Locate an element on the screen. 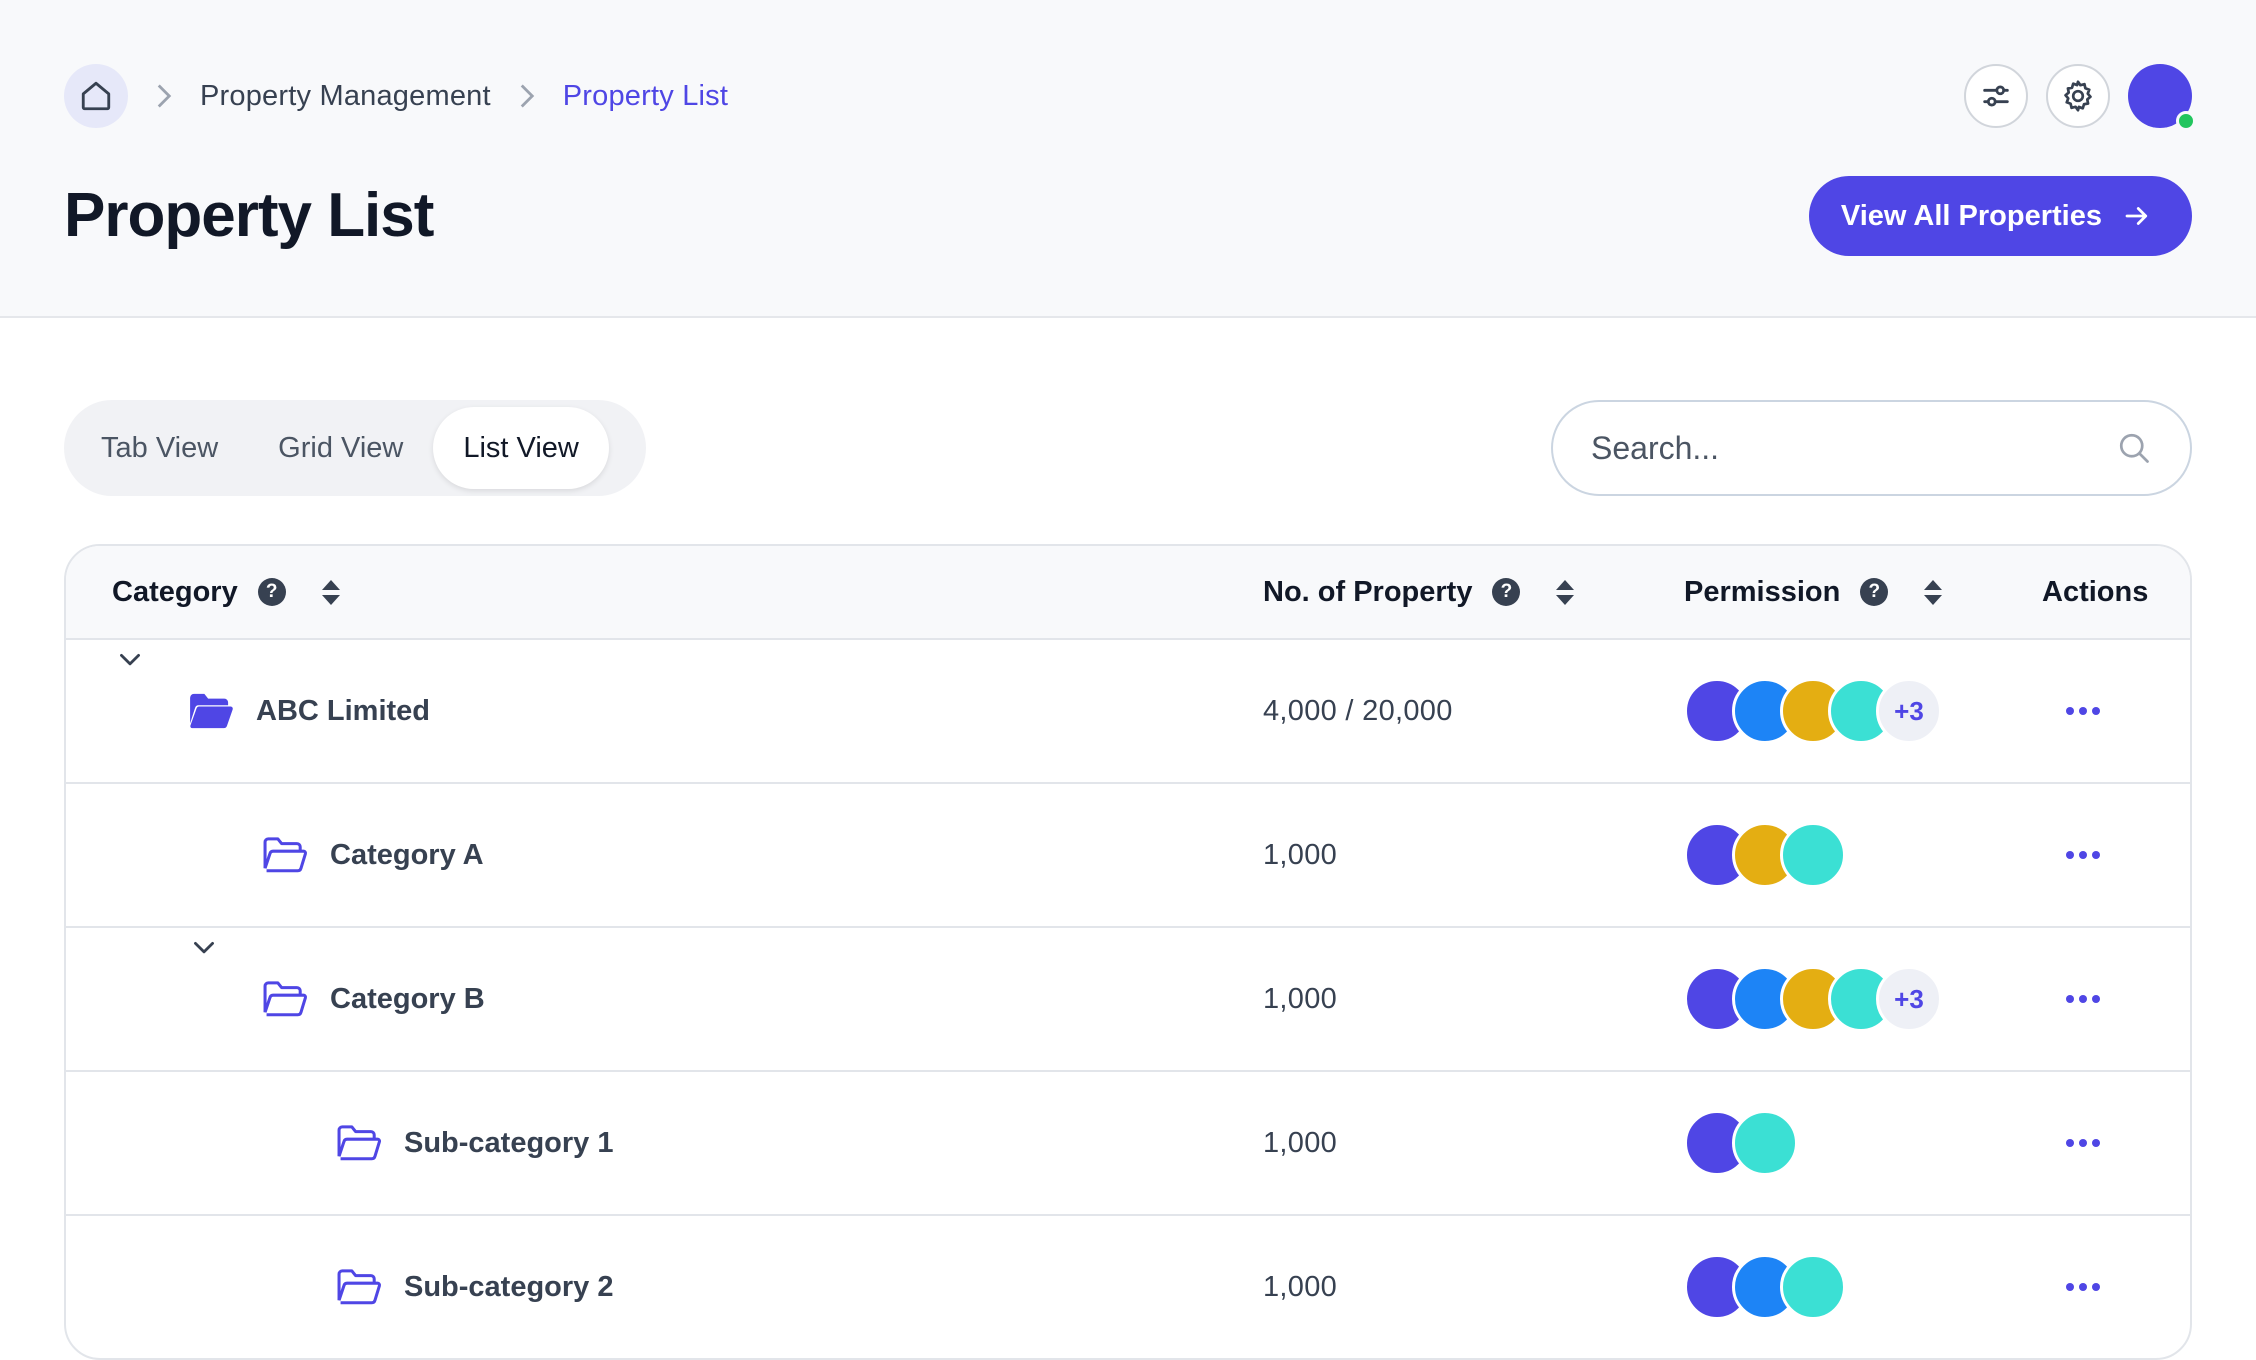 This screenshot has height=1360, width=2256. actions-header-label: Actions is located at coordinates (2095, 591).